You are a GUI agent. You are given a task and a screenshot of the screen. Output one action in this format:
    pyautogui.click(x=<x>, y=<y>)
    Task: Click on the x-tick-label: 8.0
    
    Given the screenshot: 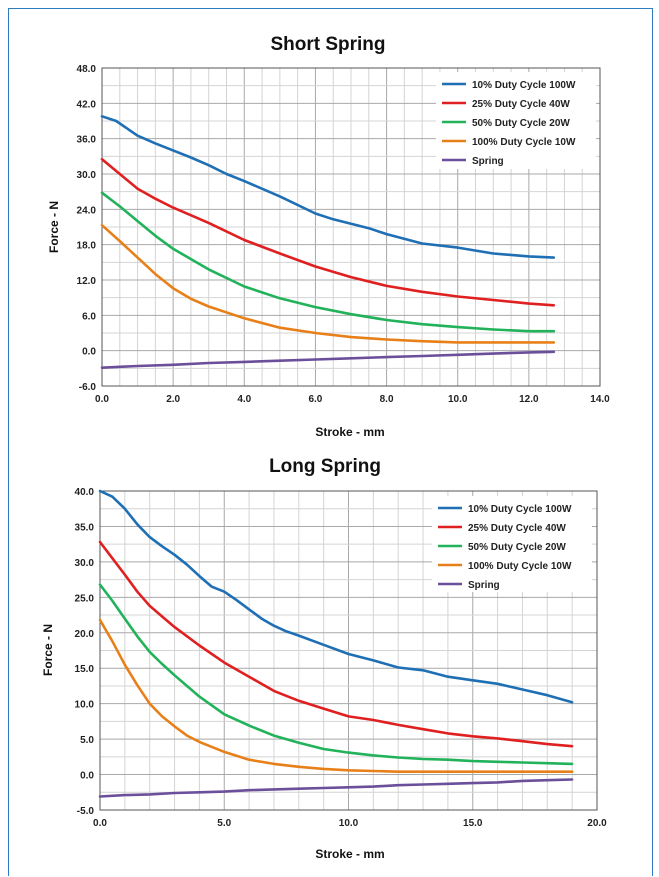 What is the action you would take?
    pyautogui.click(x=387, y=399)
    